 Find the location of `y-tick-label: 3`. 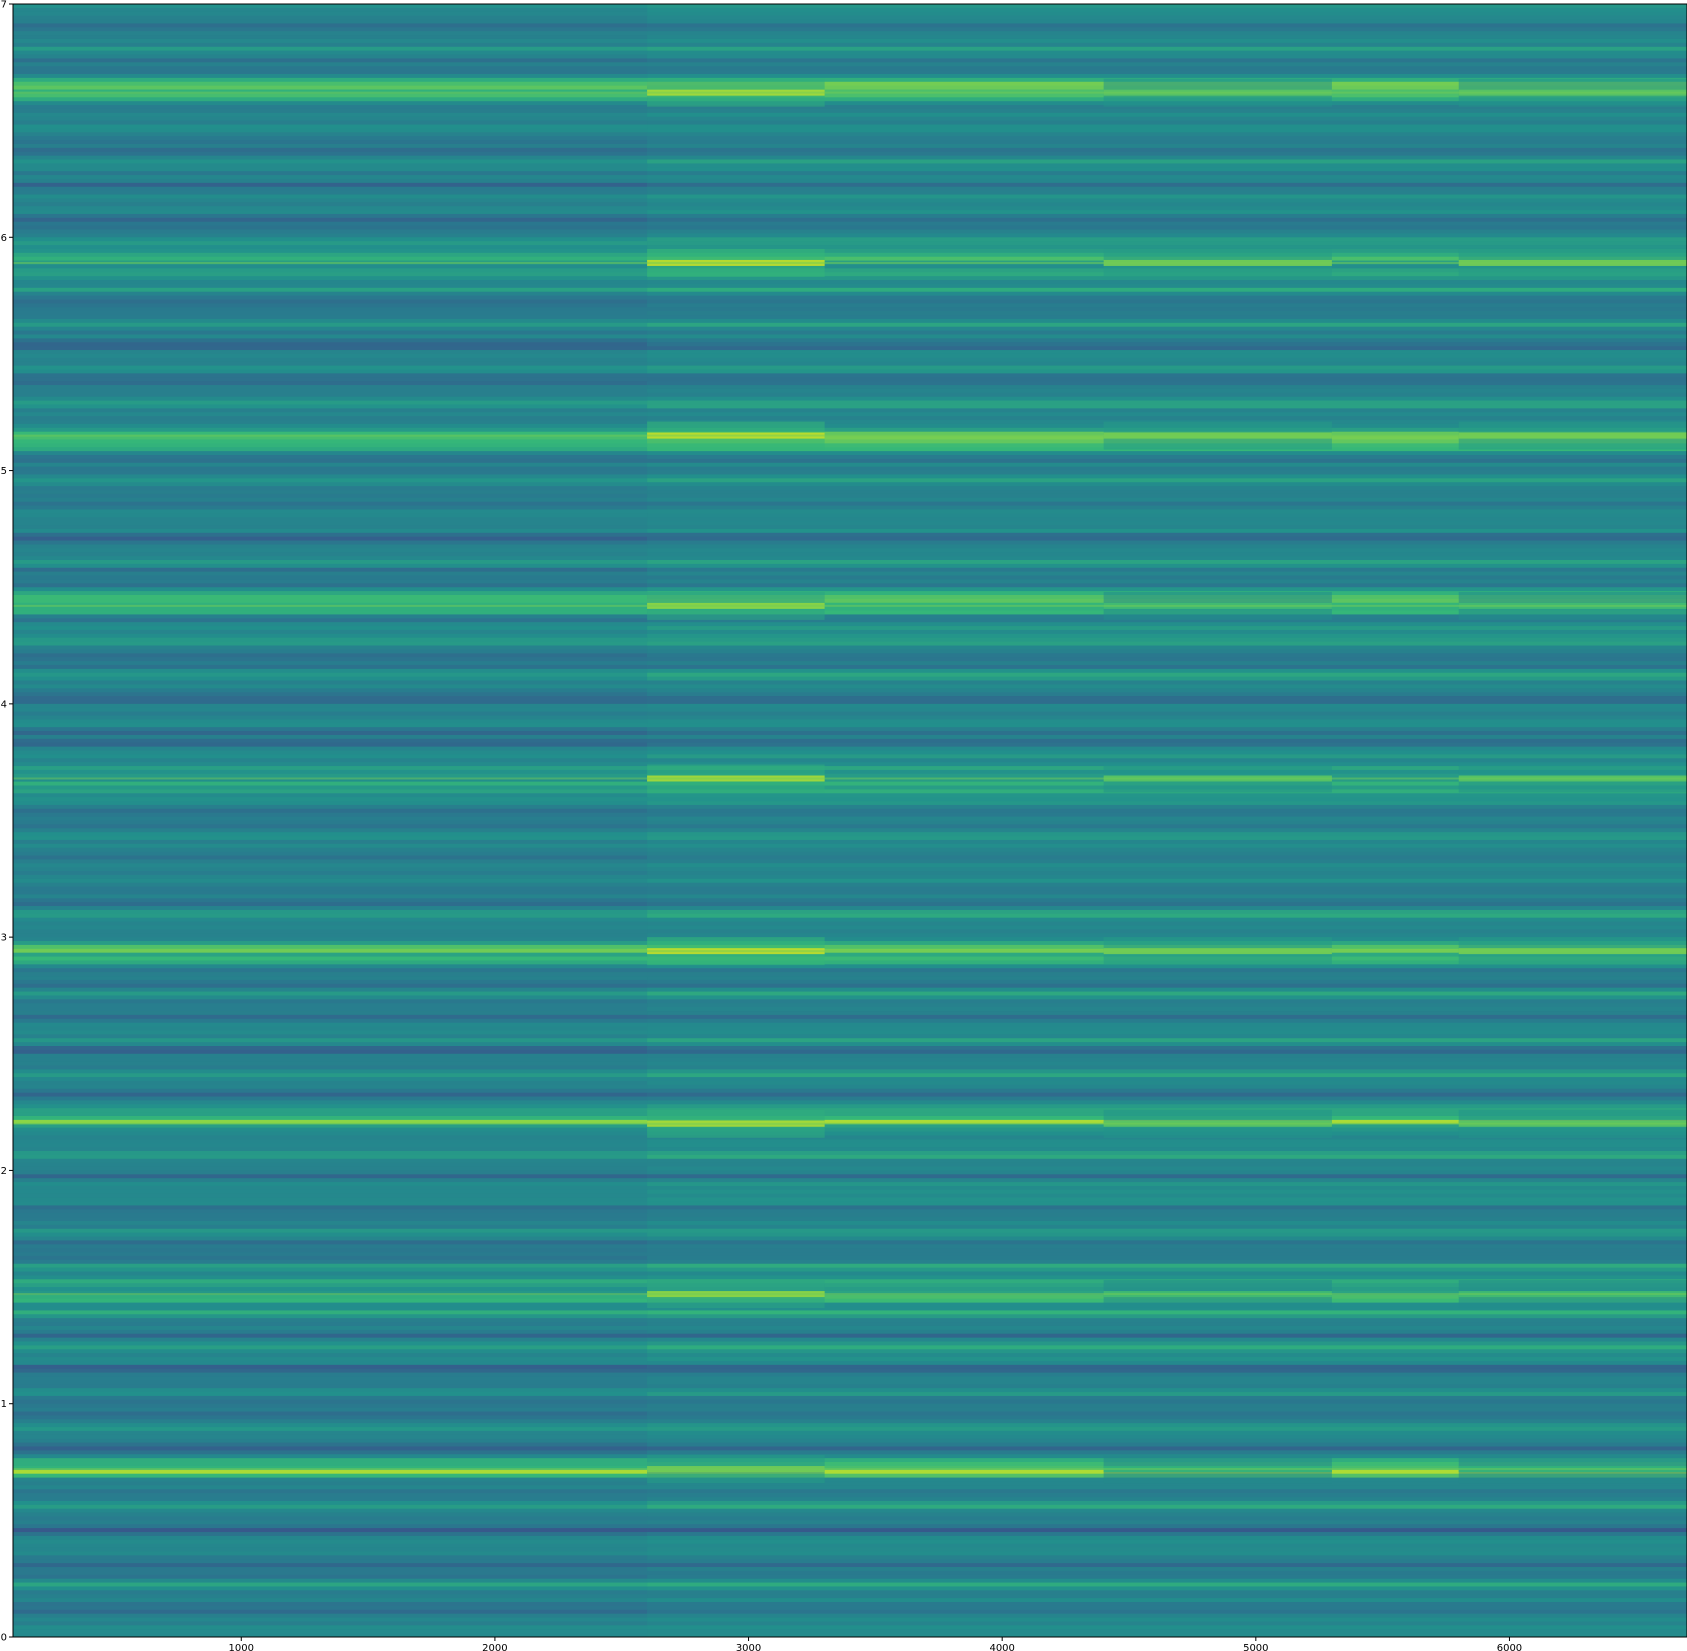

y-tick-label: 3 is located at coordinates (4, 938).